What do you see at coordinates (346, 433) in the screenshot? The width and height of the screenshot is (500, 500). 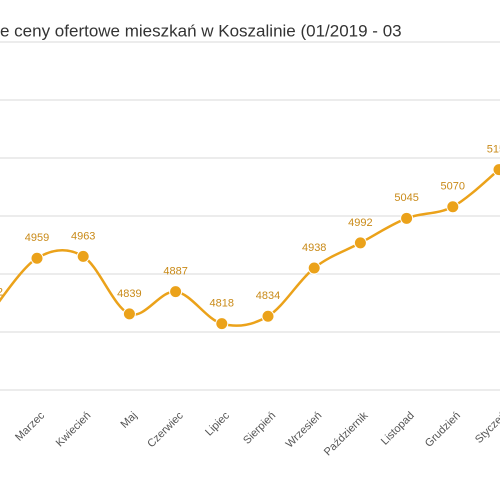 I see `x-tick-label: Październik` at bounding box center [346, 433].